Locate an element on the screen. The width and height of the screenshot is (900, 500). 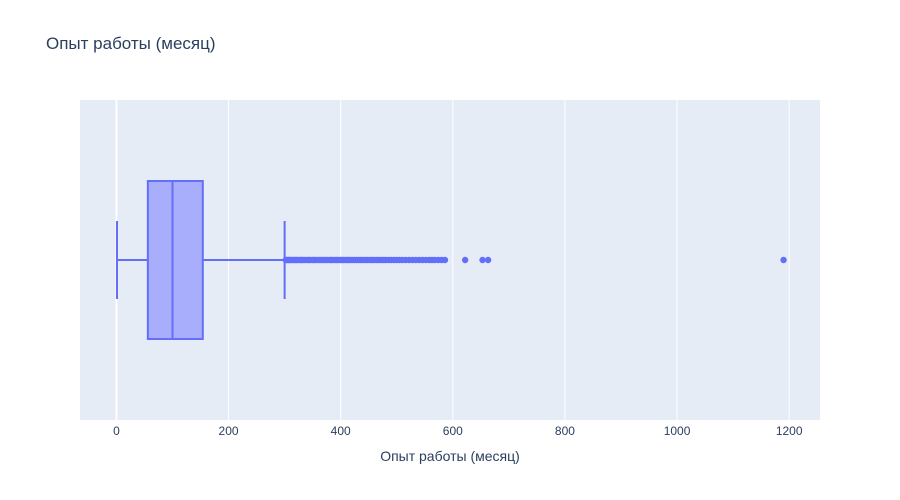
x-tick-label-600: 600 is located at coordinates (453, 431).